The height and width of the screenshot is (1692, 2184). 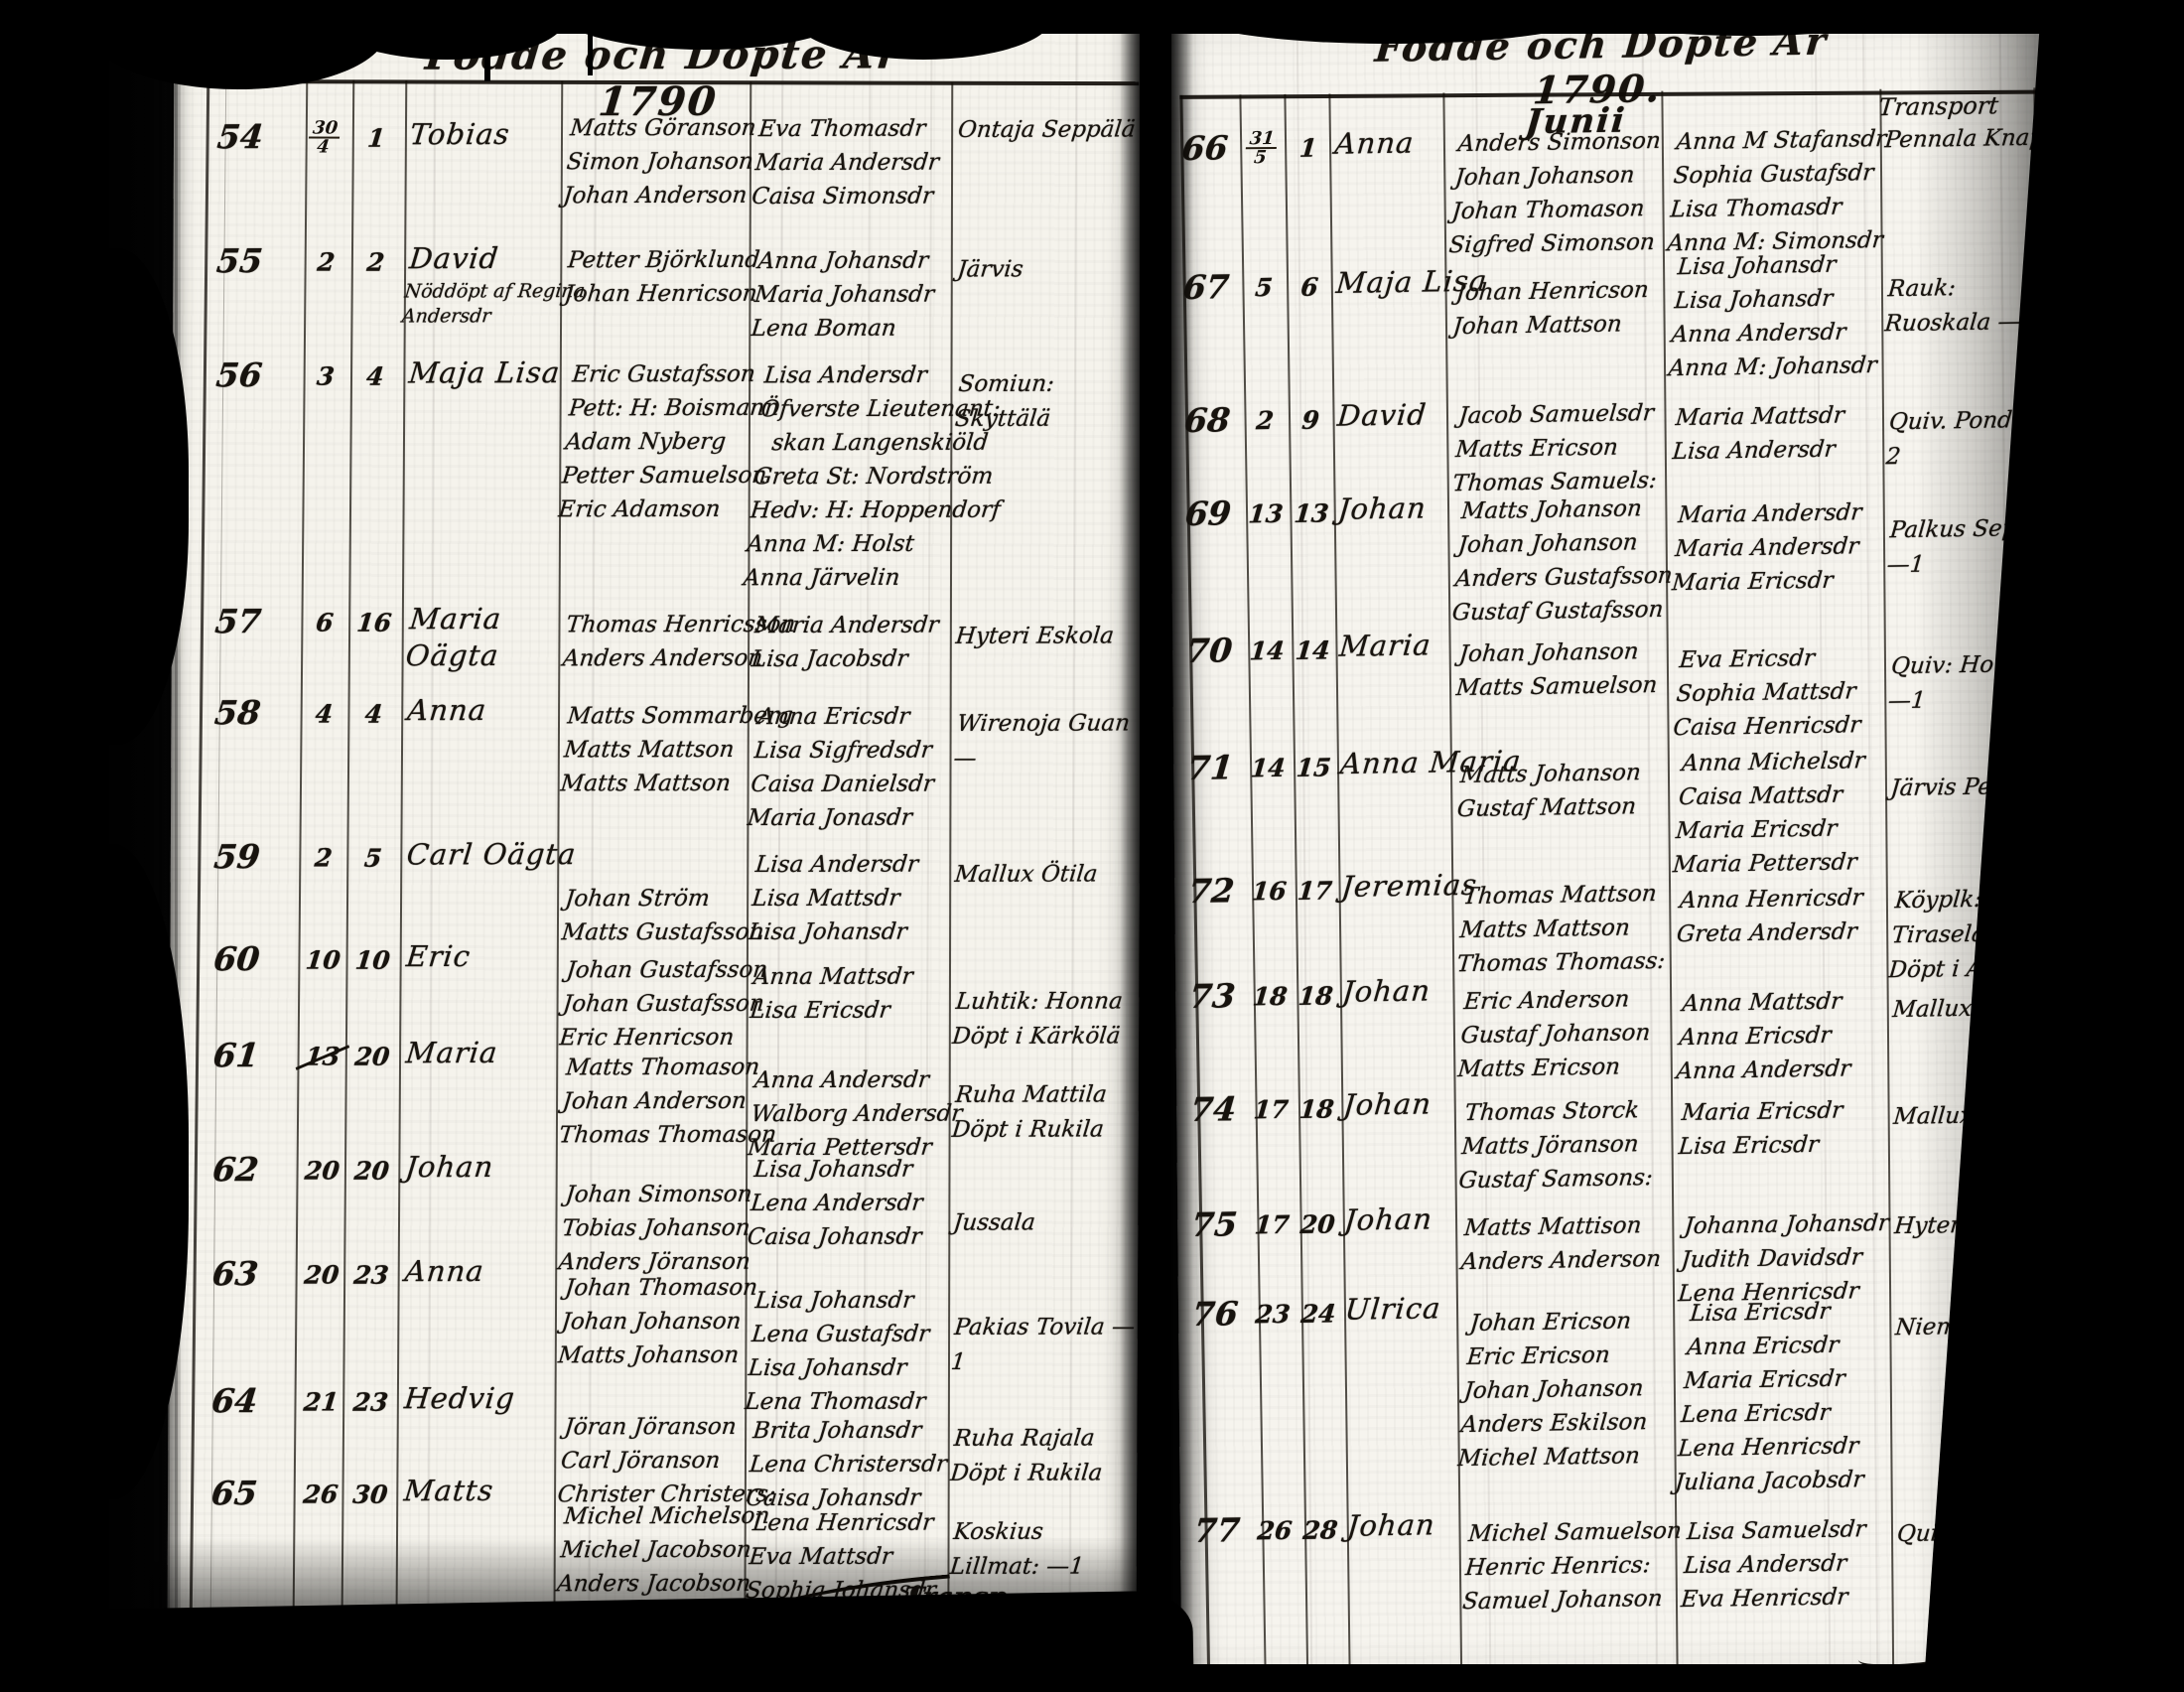 I want to click on entry-59-number: 59, so click(x=236, y=857).